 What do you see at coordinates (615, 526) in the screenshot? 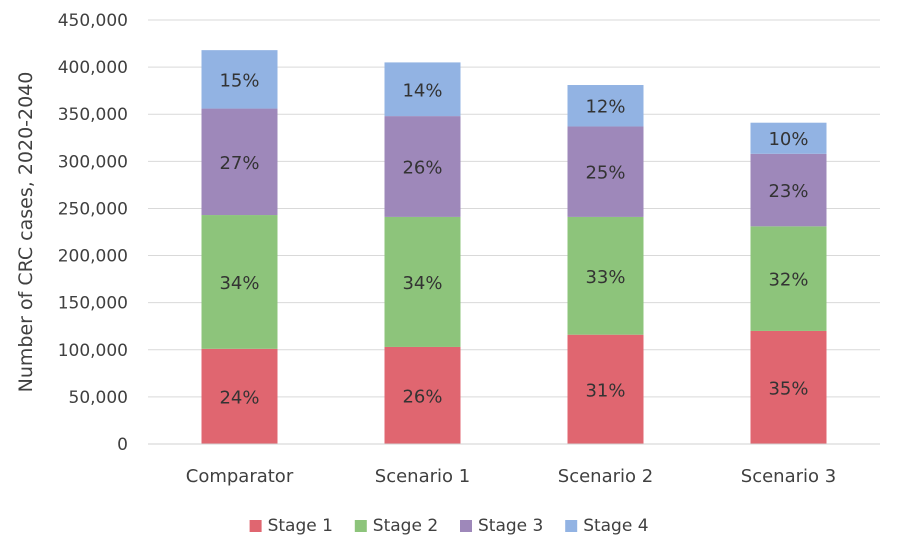
I see `legend-label: Stage 4` at bounding box center [615, 526].